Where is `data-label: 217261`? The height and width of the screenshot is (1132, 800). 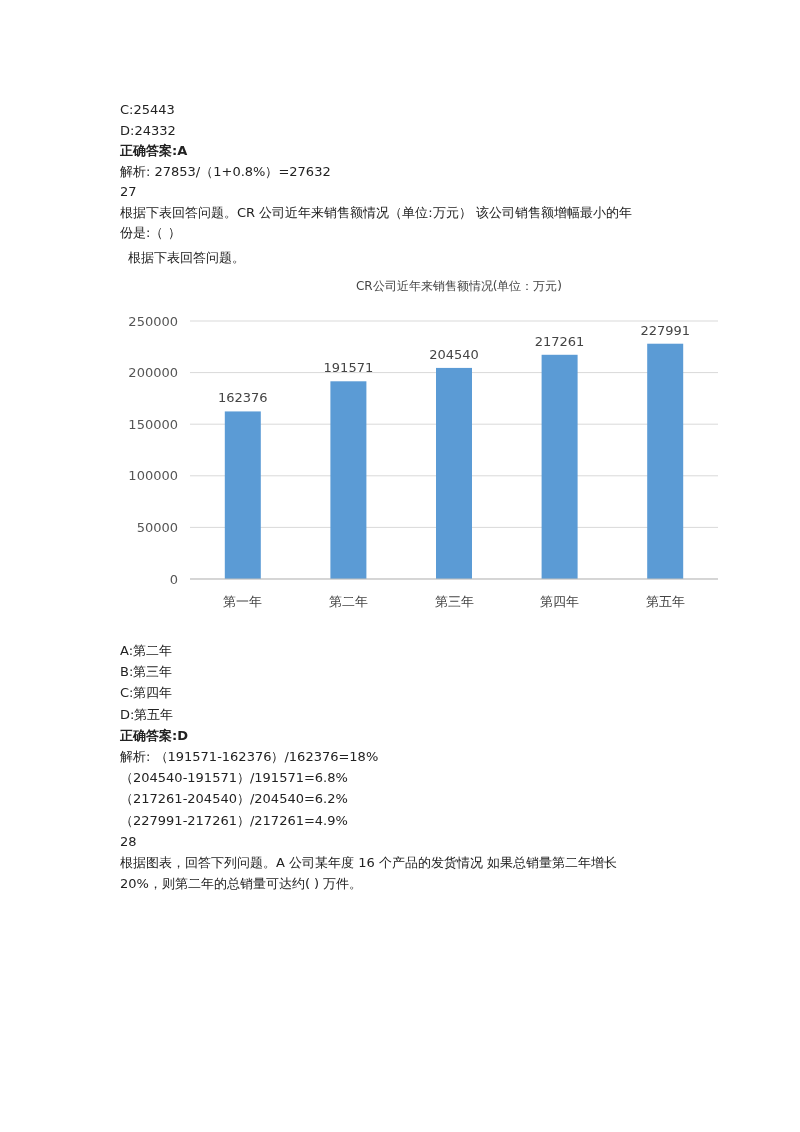 data-label: 217261 is located at coordinates (559, 341).